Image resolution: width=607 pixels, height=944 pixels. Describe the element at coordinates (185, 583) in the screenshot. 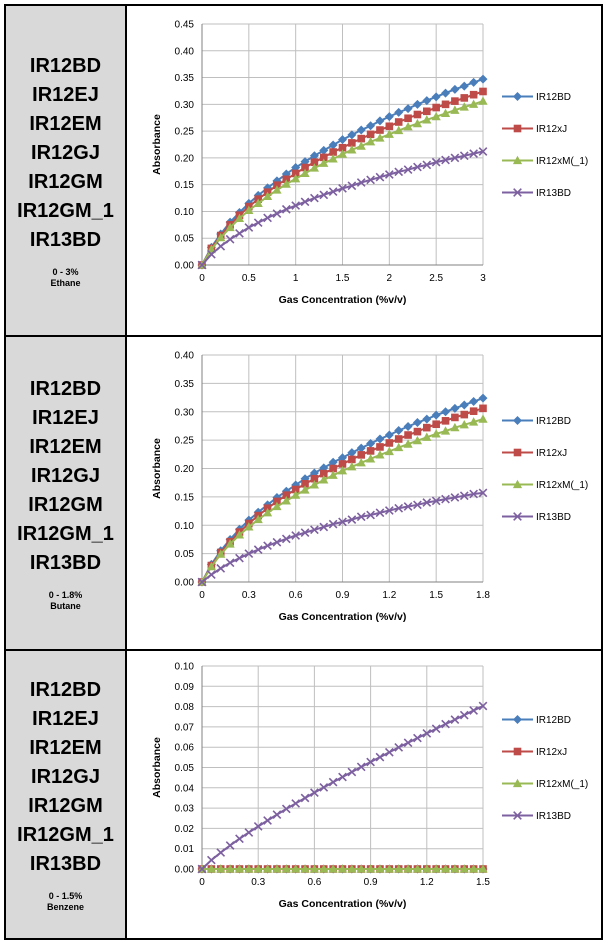

I see `y-tick-label: 0.00` at that location.